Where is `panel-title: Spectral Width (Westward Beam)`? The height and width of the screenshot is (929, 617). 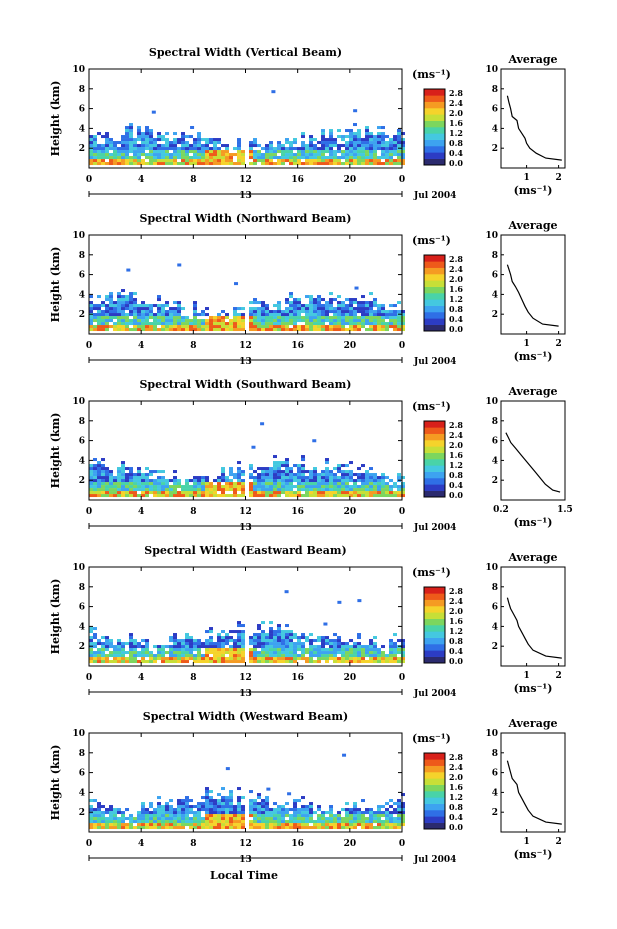
panel-title: Spectral Width (Westward Beam) is located at coordinates (245, 716).